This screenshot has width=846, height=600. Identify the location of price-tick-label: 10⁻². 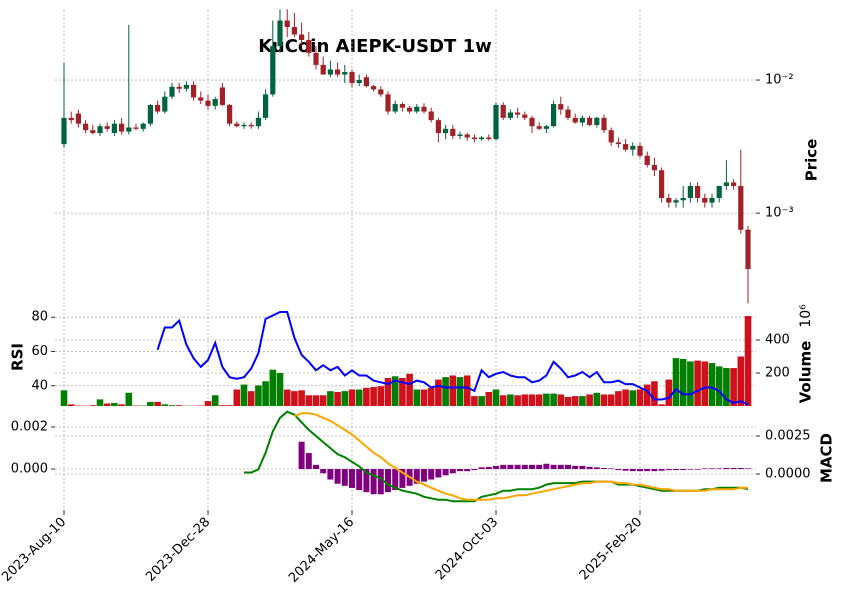
(779, 80).